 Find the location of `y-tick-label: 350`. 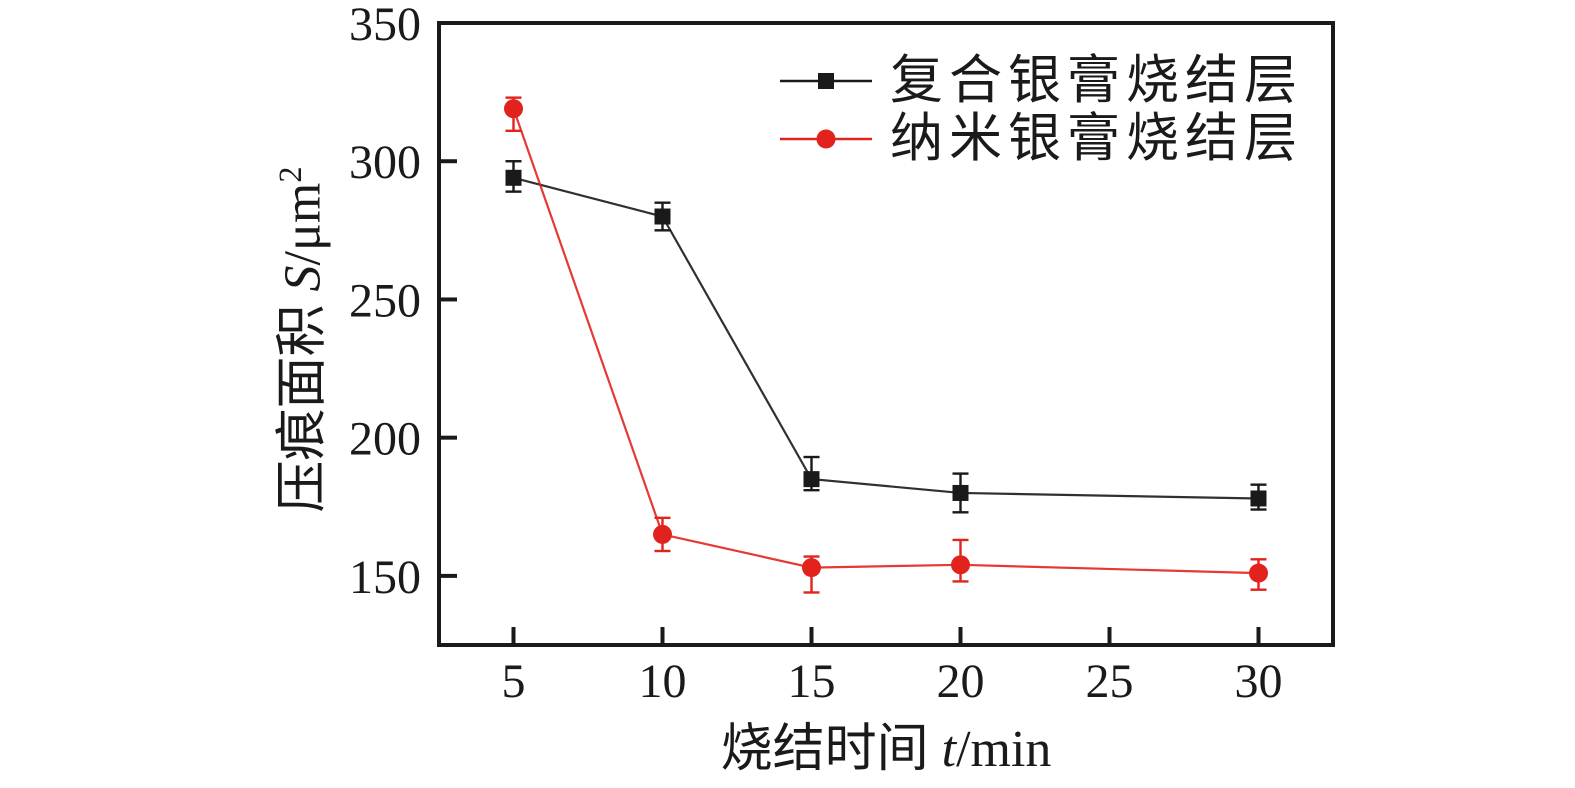

y-tick-label: 350 is located at coordinates (385, 25).